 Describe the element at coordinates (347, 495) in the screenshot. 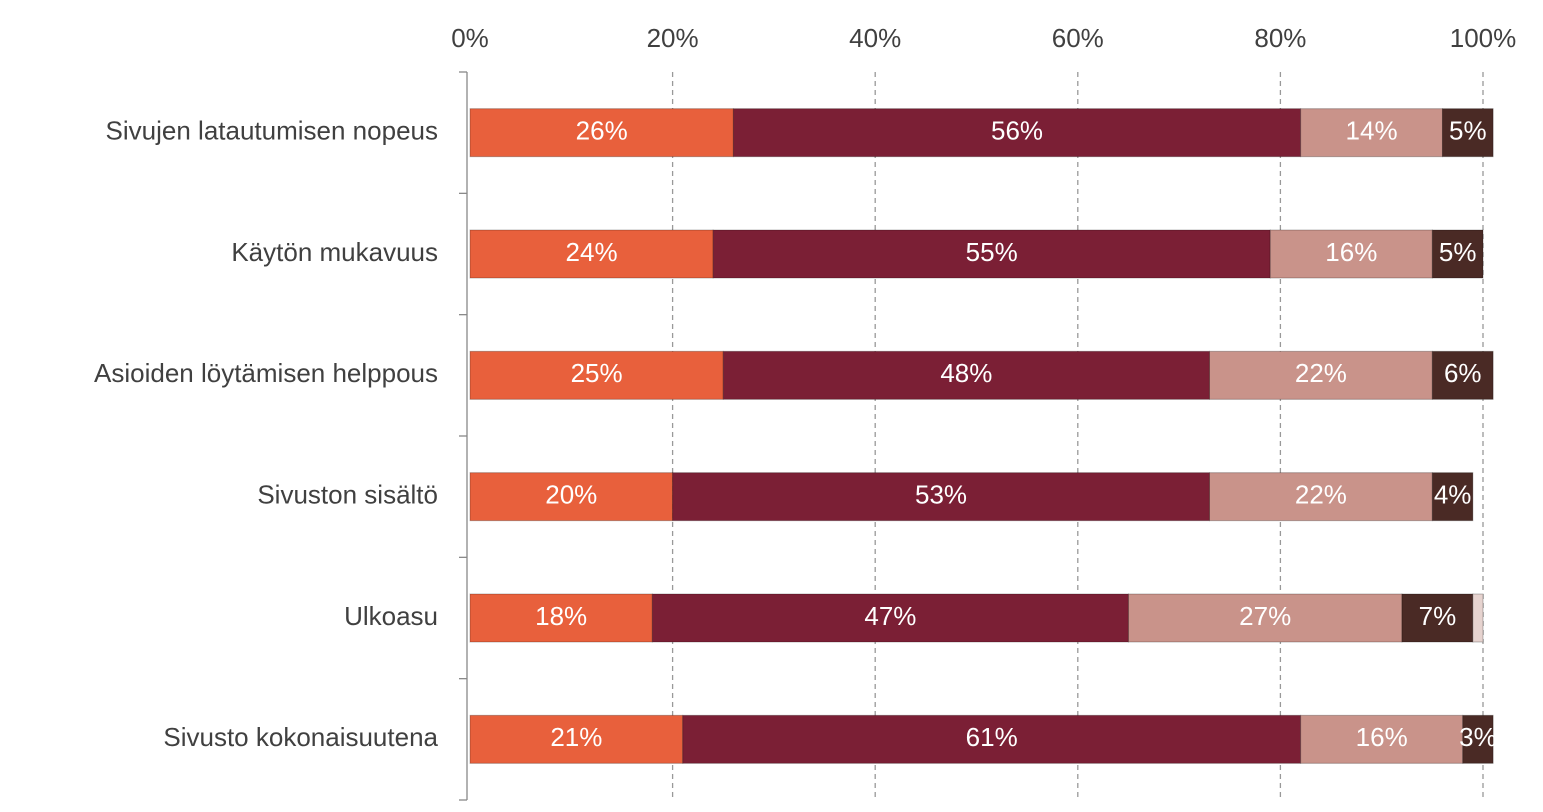

I see `y-tick-label: Sivuston sisältö` at that location.